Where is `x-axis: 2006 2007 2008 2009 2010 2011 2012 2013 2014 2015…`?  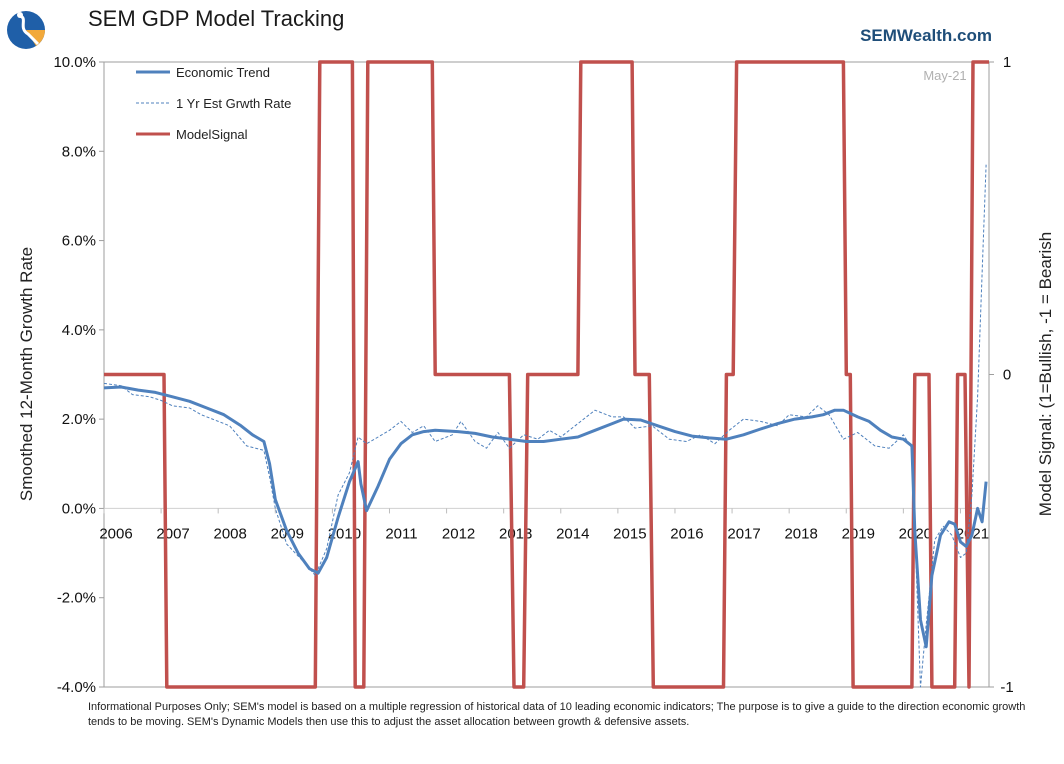
x-axis: 2006 2007 2008 2009 2010 2011 2012 2013 2014 2015… is located at coordinates (544, 524).